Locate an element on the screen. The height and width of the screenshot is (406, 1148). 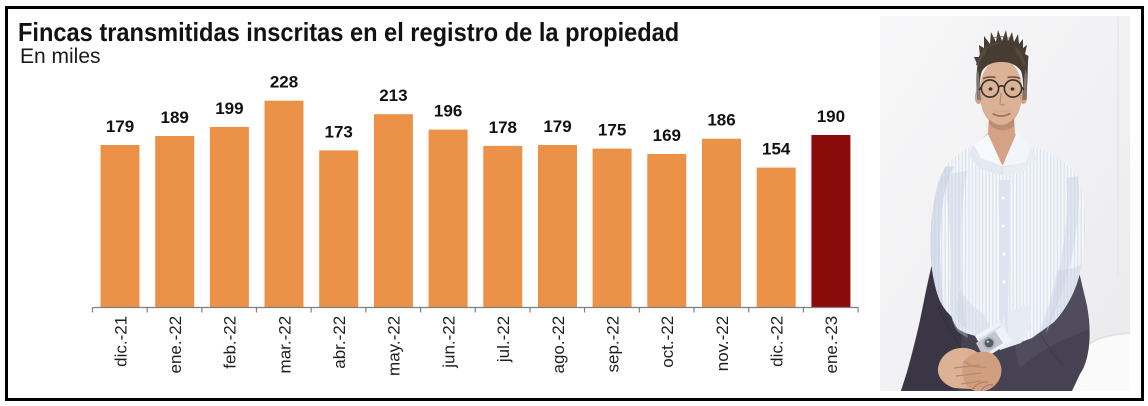
svg-text: 189 is located at coordinates (175, 117).